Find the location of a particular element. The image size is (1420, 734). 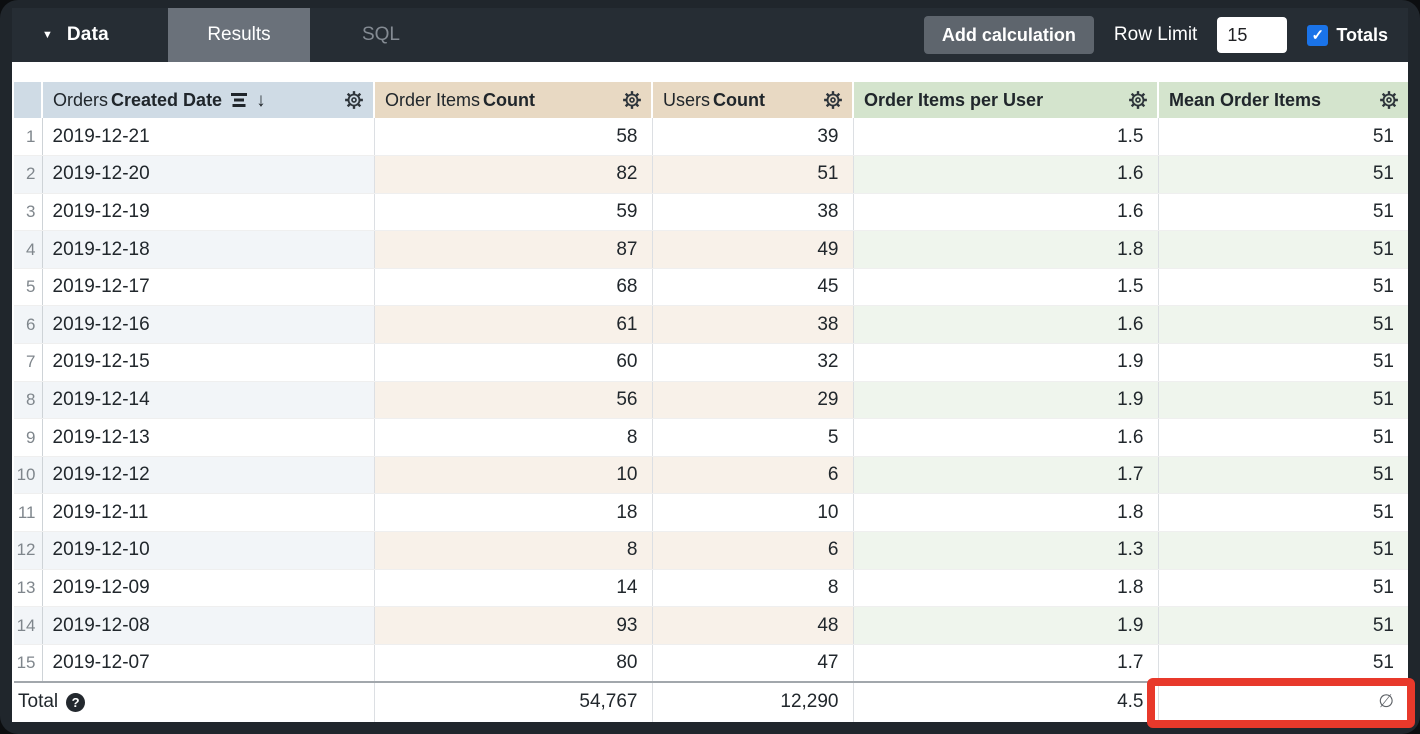

cell-users-count: 10 is located at coordinates (753, 513).